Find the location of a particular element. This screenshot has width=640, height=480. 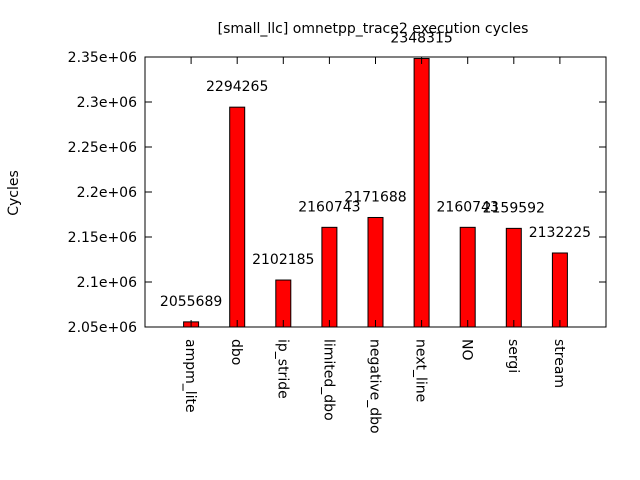

data-label: 2102185 is located at coordinates (283, 260).